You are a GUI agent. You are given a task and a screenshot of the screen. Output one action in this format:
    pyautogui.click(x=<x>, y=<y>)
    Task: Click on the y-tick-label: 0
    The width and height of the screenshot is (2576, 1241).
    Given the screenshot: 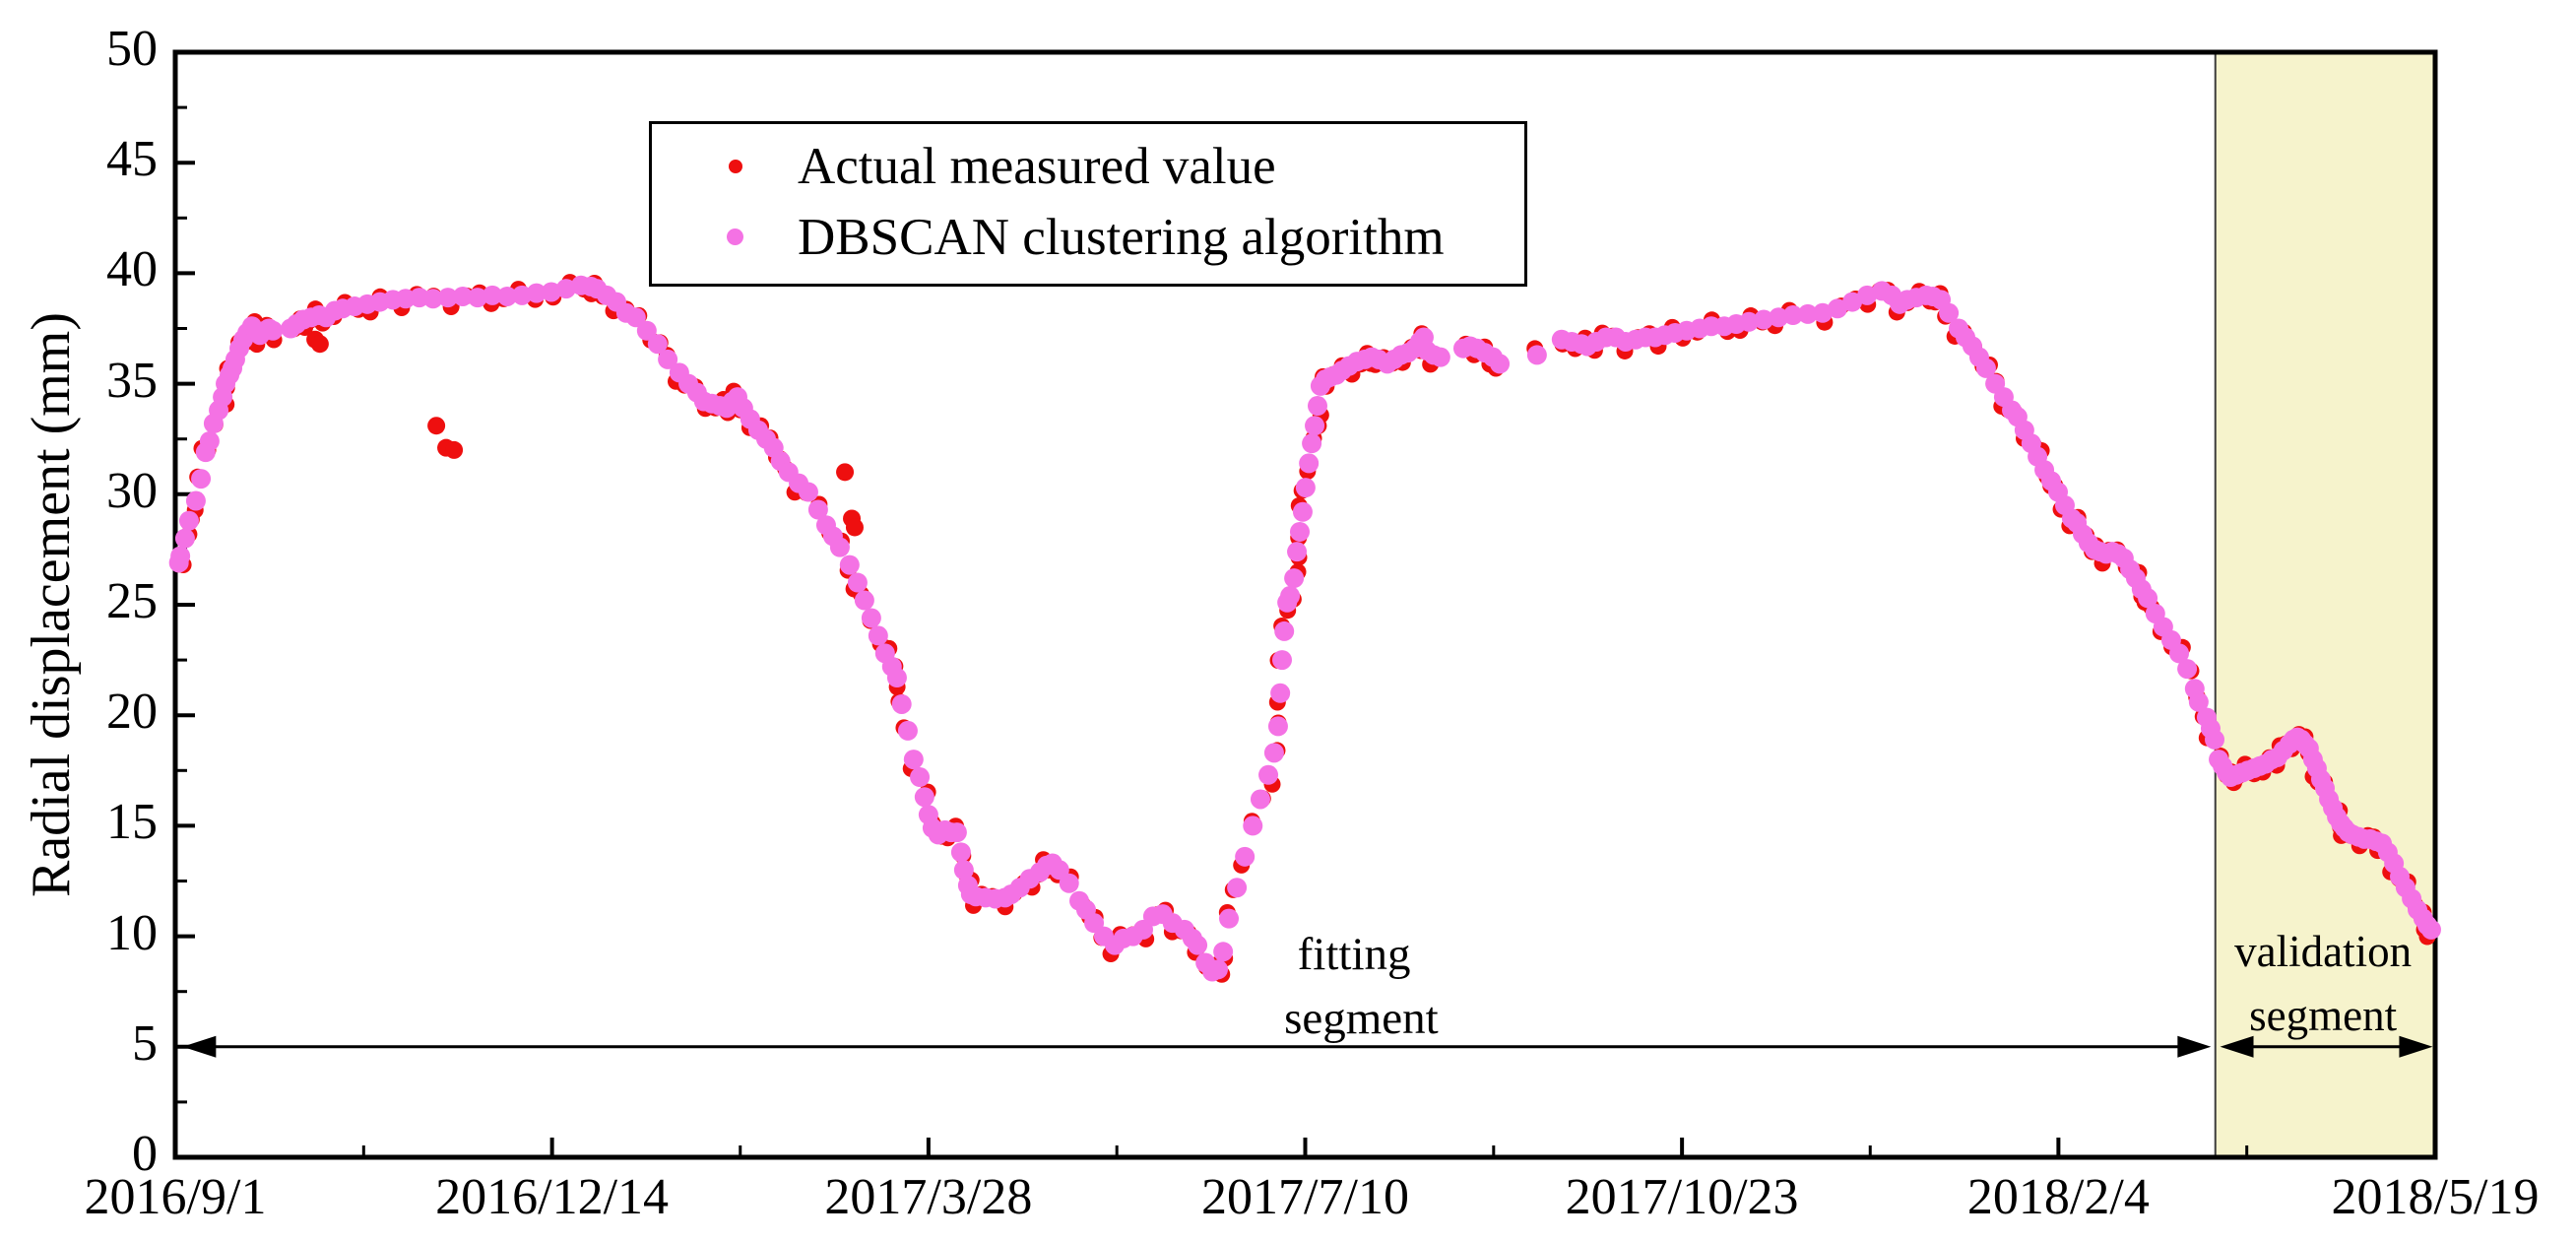 What is the action you would take?
    pyautogui.click(x=145, y=1154)
    